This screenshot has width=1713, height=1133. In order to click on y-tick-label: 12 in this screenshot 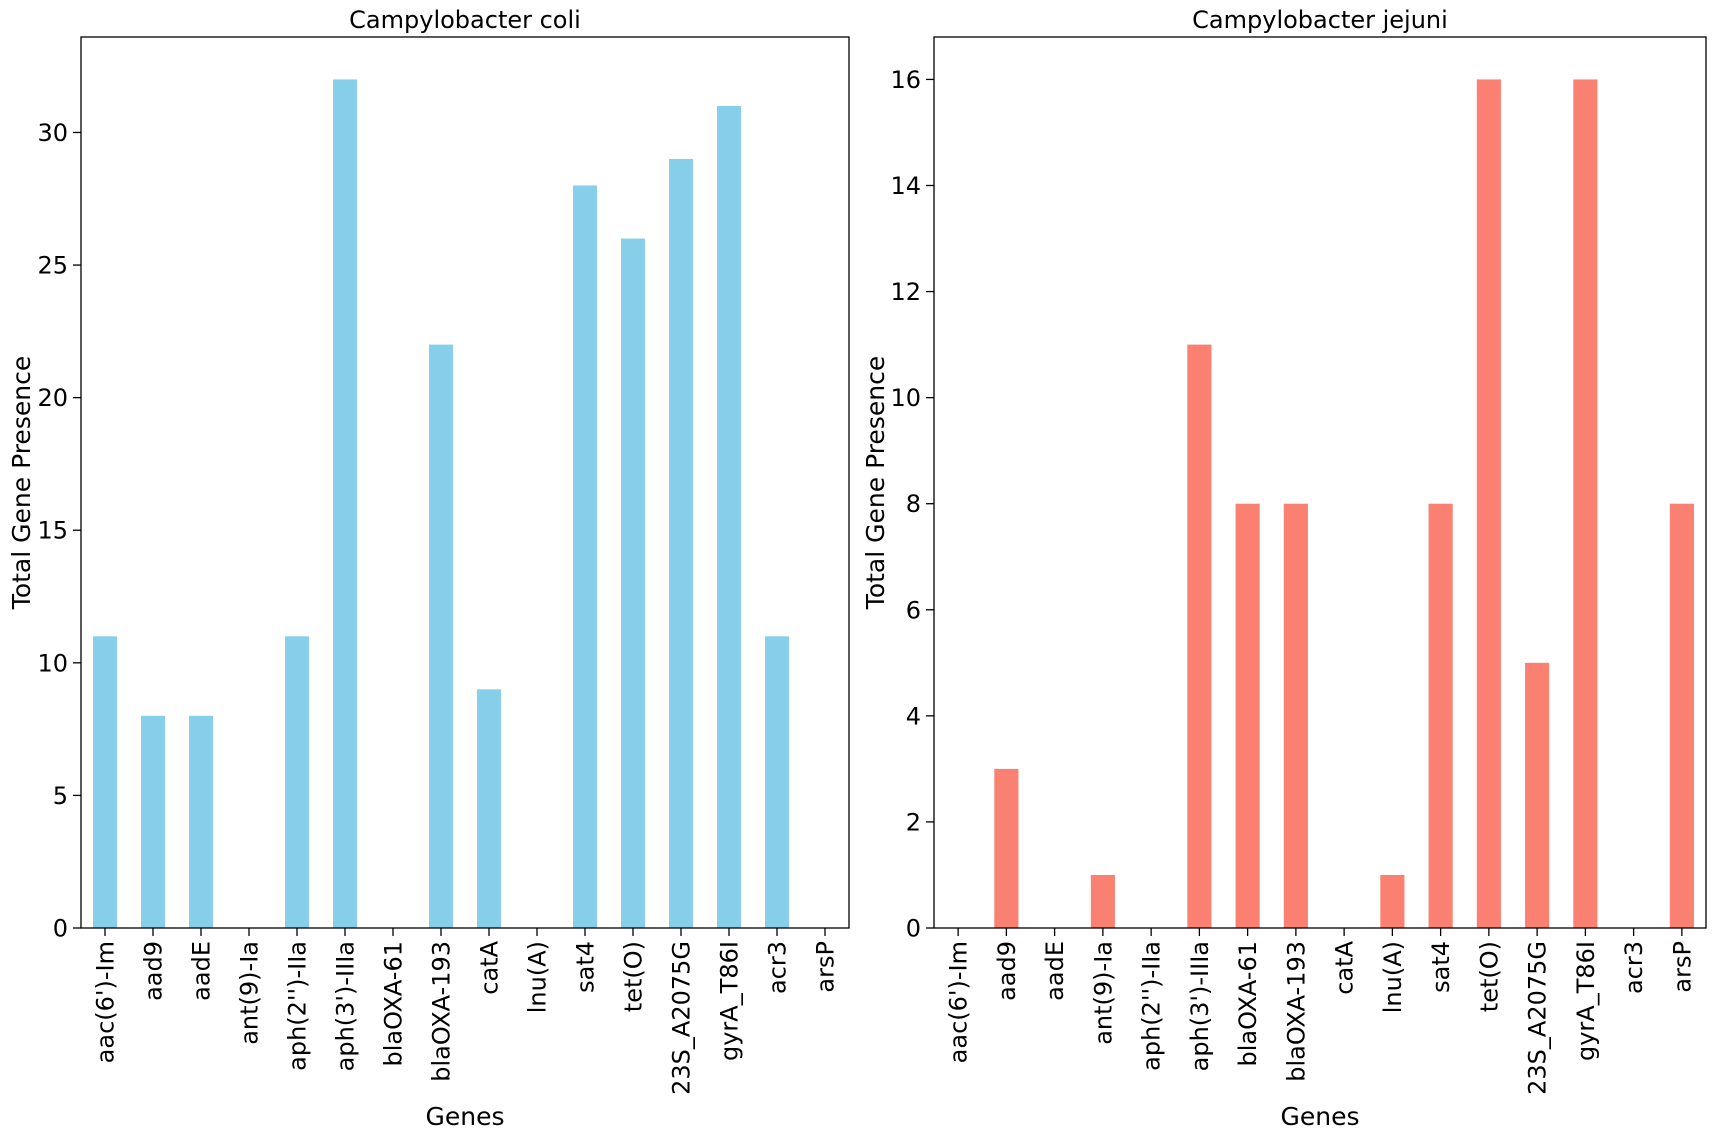, I will do `click(905, 292)`.